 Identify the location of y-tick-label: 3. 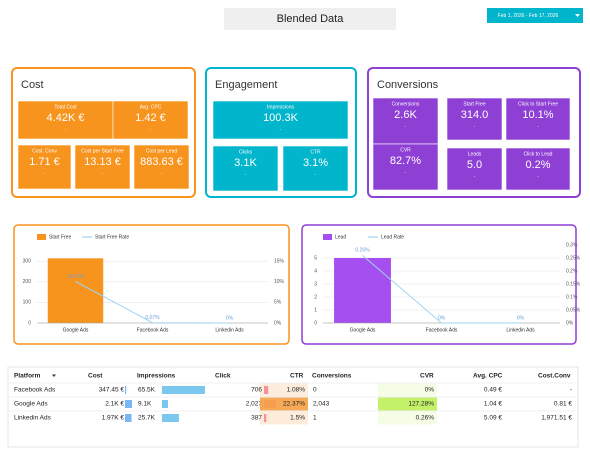
(315, 284).